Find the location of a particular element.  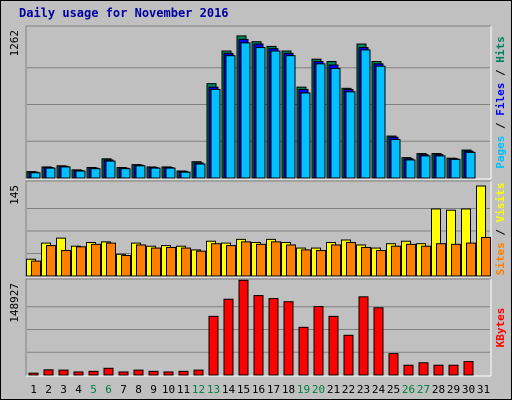

day-label-2: 2 is located at coordinates (48, 389).